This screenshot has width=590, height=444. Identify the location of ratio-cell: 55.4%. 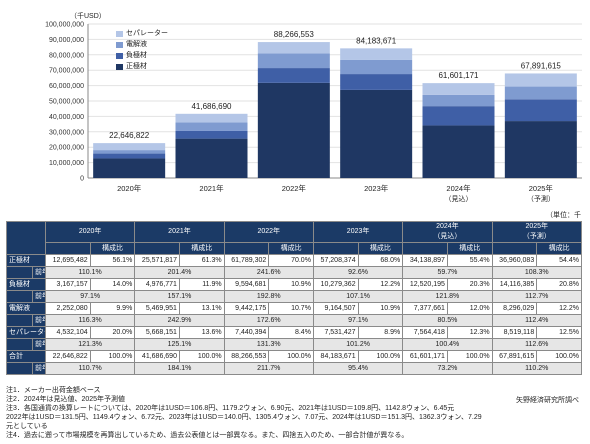
(469, 260).